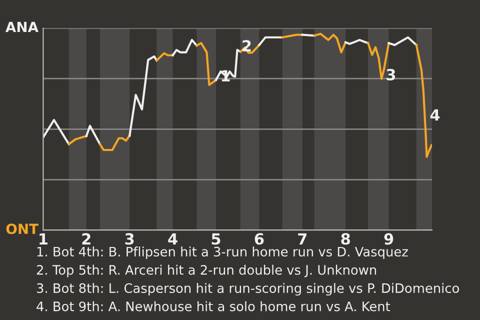  I want to click on text: 3. Bot 8th: L. Casperson hit a run-scoring single vs P. DiDomenico, so click(247, 289).